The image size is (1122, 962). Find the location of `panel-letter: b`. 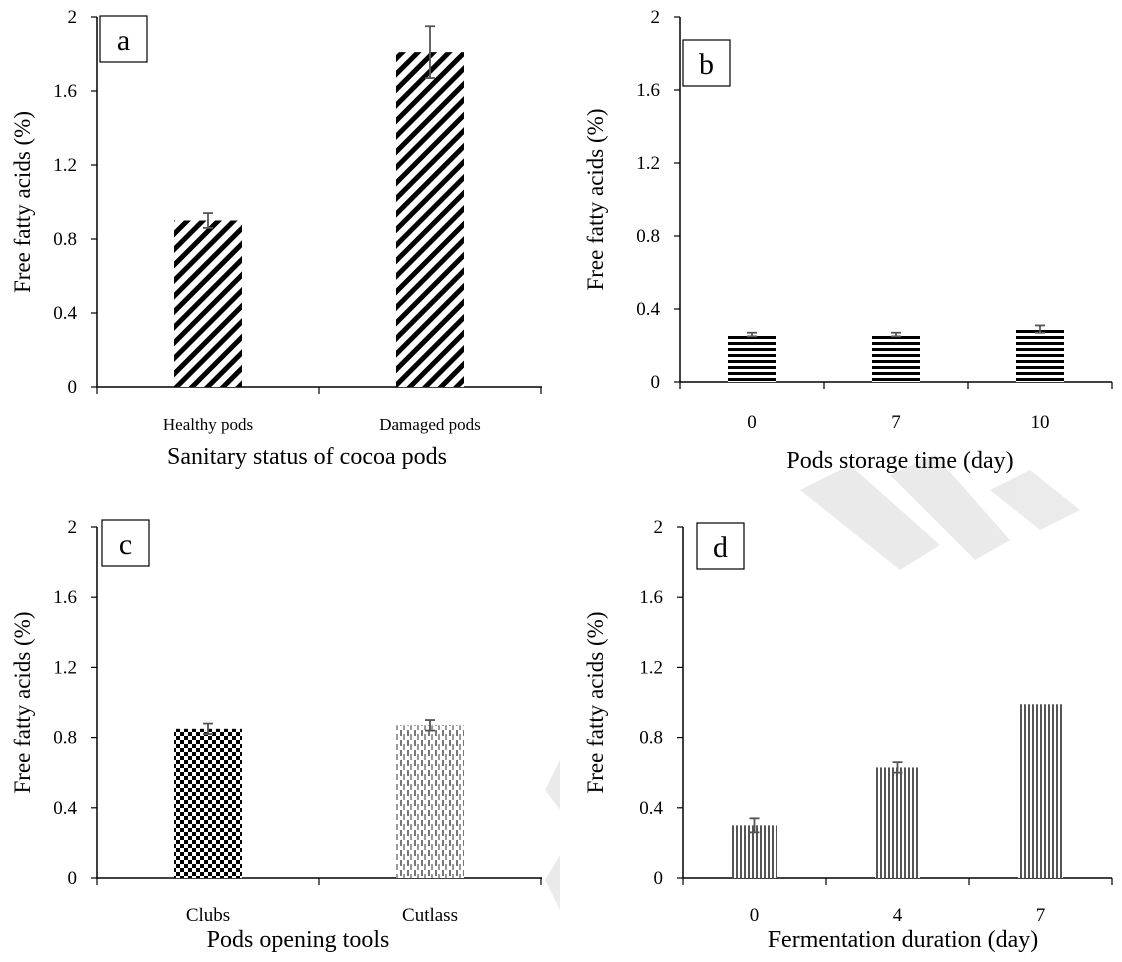

panel-letter: b is located at coordinates (706, 64).